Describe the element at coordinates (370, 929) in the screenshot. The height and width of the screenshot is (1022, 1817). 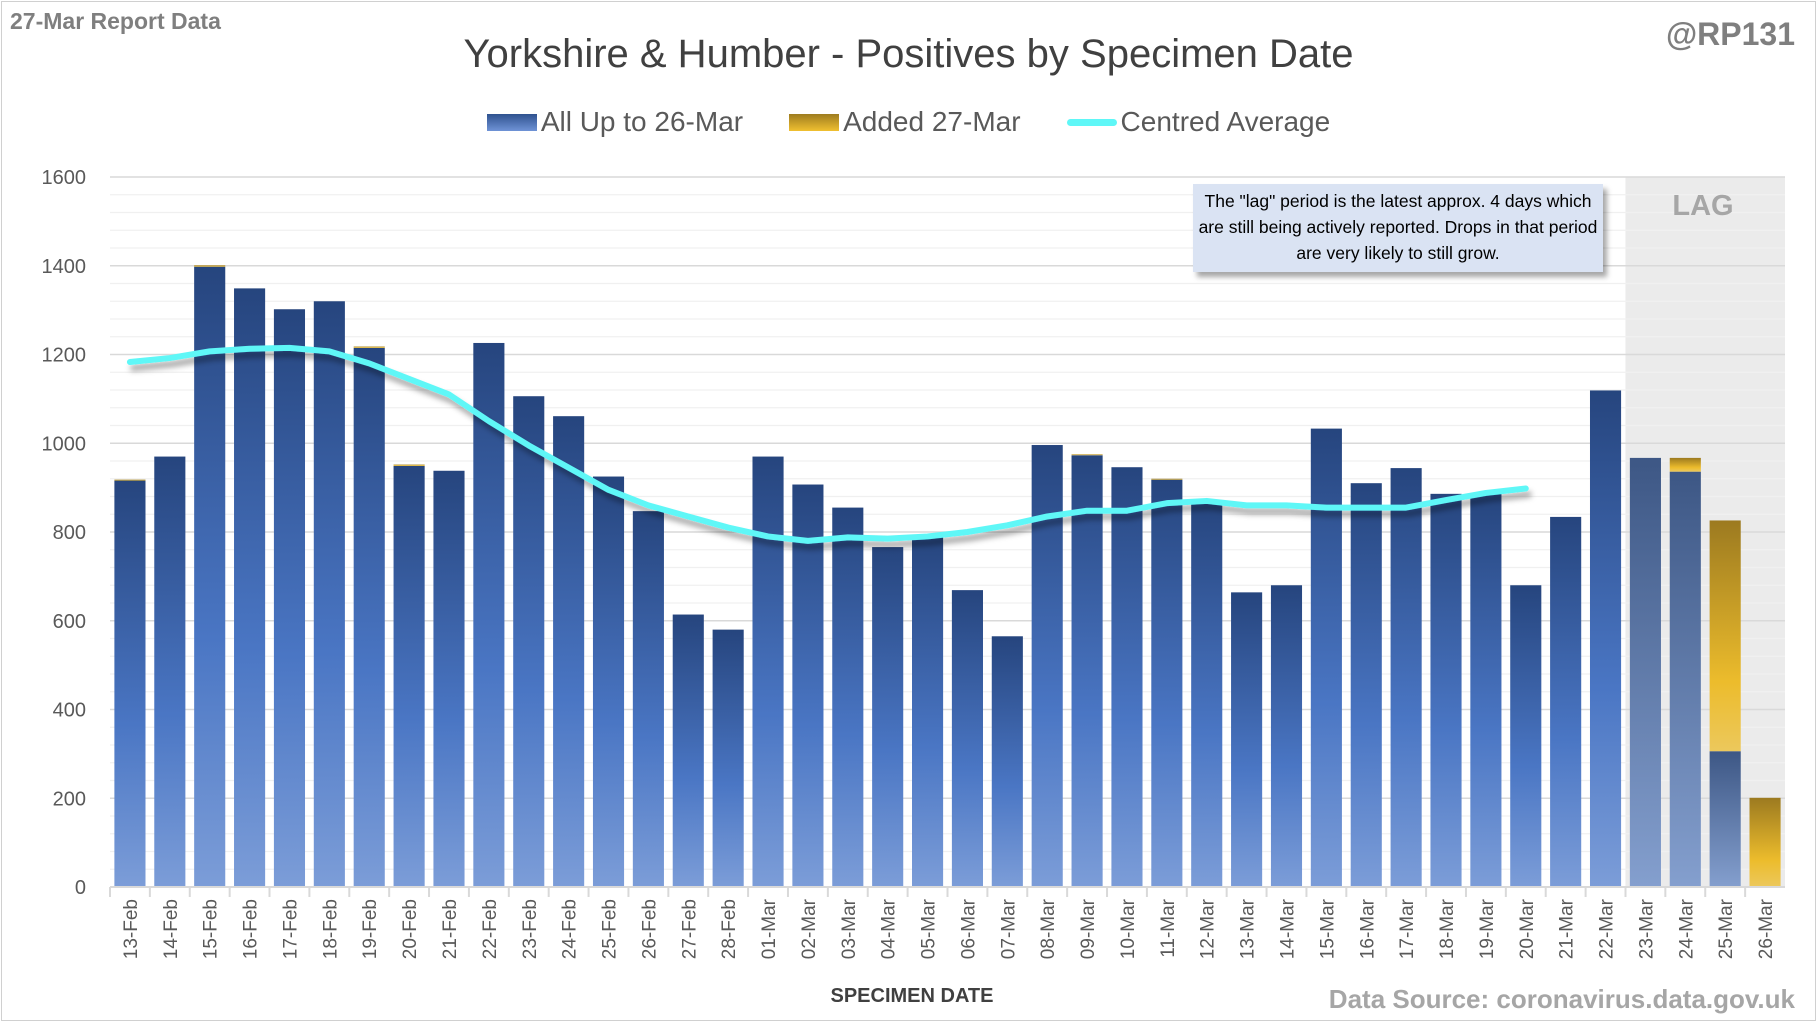
I see `x-tick-label: 19-Feb` at that location.